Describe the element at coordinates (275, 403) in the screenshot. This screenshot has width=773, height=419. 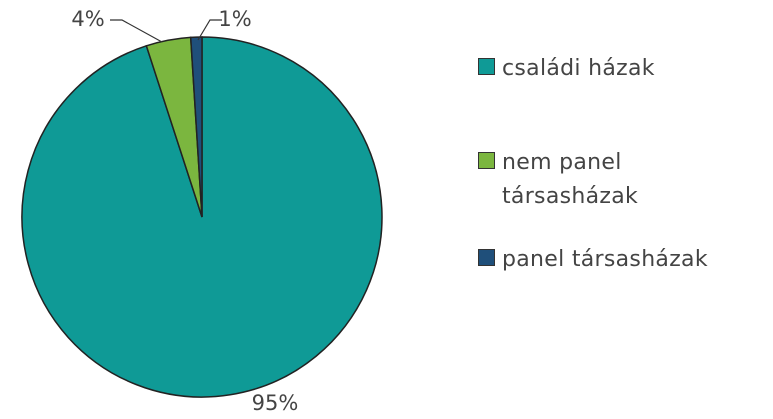
I see `data-label: 95%` at that location.